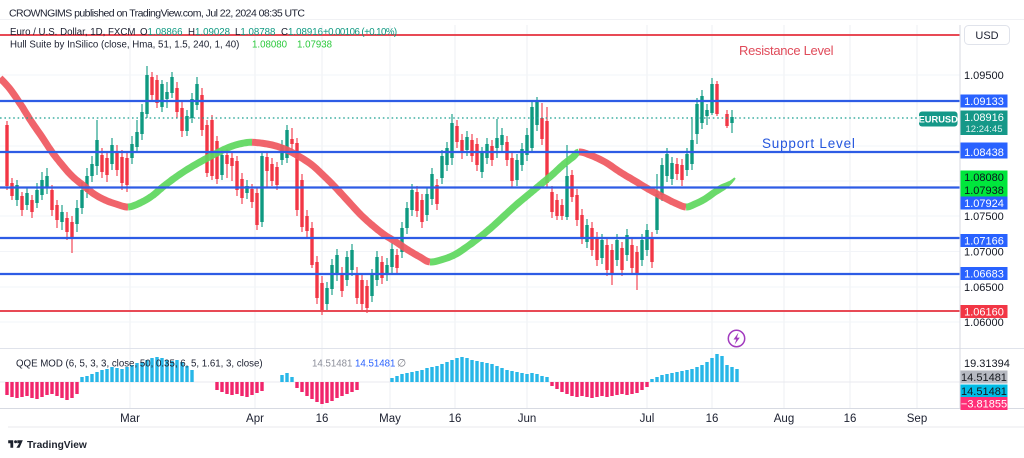  I want to click on svg-text: 1.06500, so click(984, 288).